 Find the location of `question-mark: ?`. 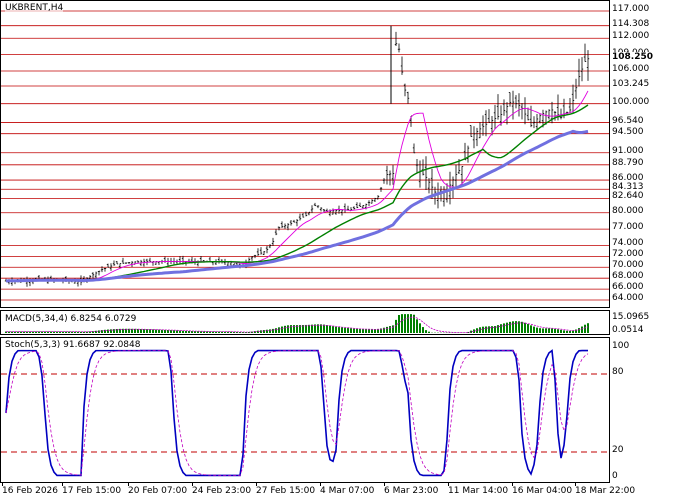

question-mark: ? is located at coordinates (609, 67).